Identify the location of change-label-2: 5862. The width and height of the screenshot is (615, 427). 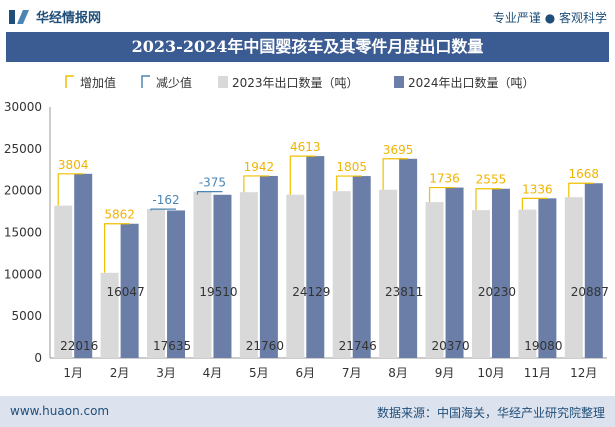
(119, 215).